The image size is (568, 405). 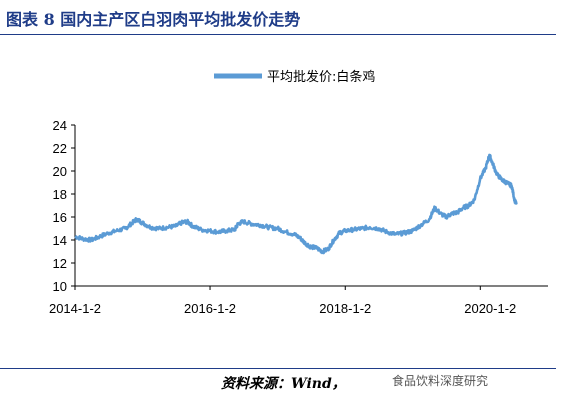 I want to click on legend-label: 平均批发价:白条鸡, so click(x=321, y=77).